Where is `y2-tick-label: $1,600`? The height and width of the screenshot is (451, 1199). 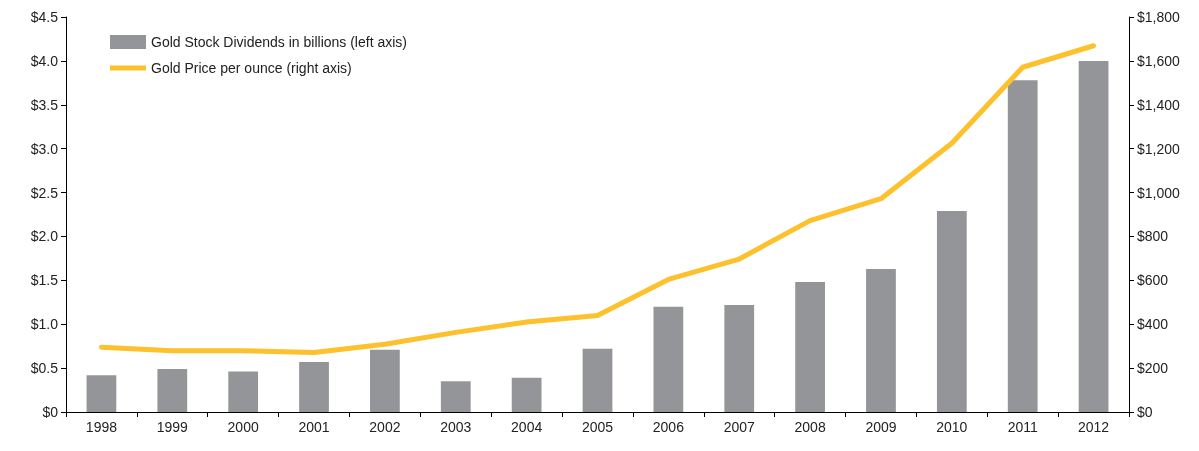
y2-tick-label: $1,600 is located at coordinates (1159, 60).